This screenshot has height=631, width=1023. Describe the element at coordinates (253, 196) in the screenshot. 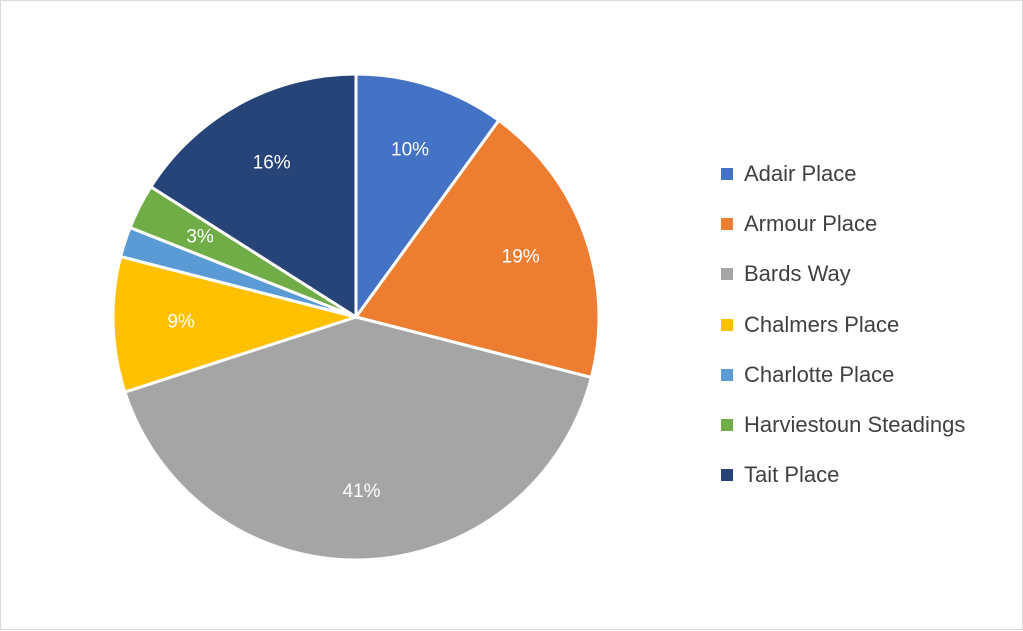

I see `pie-slice-tait-place` at that location.